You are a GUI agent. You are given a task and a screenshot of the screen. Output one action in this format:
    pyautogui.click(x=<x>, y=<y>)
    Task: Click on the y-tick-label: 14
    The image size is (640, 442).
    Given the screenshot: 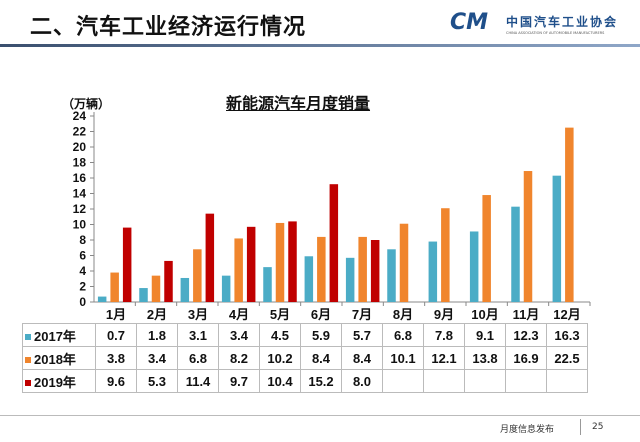 What is the action you would take?
    pyautogui.click(x=80, y=194)
    